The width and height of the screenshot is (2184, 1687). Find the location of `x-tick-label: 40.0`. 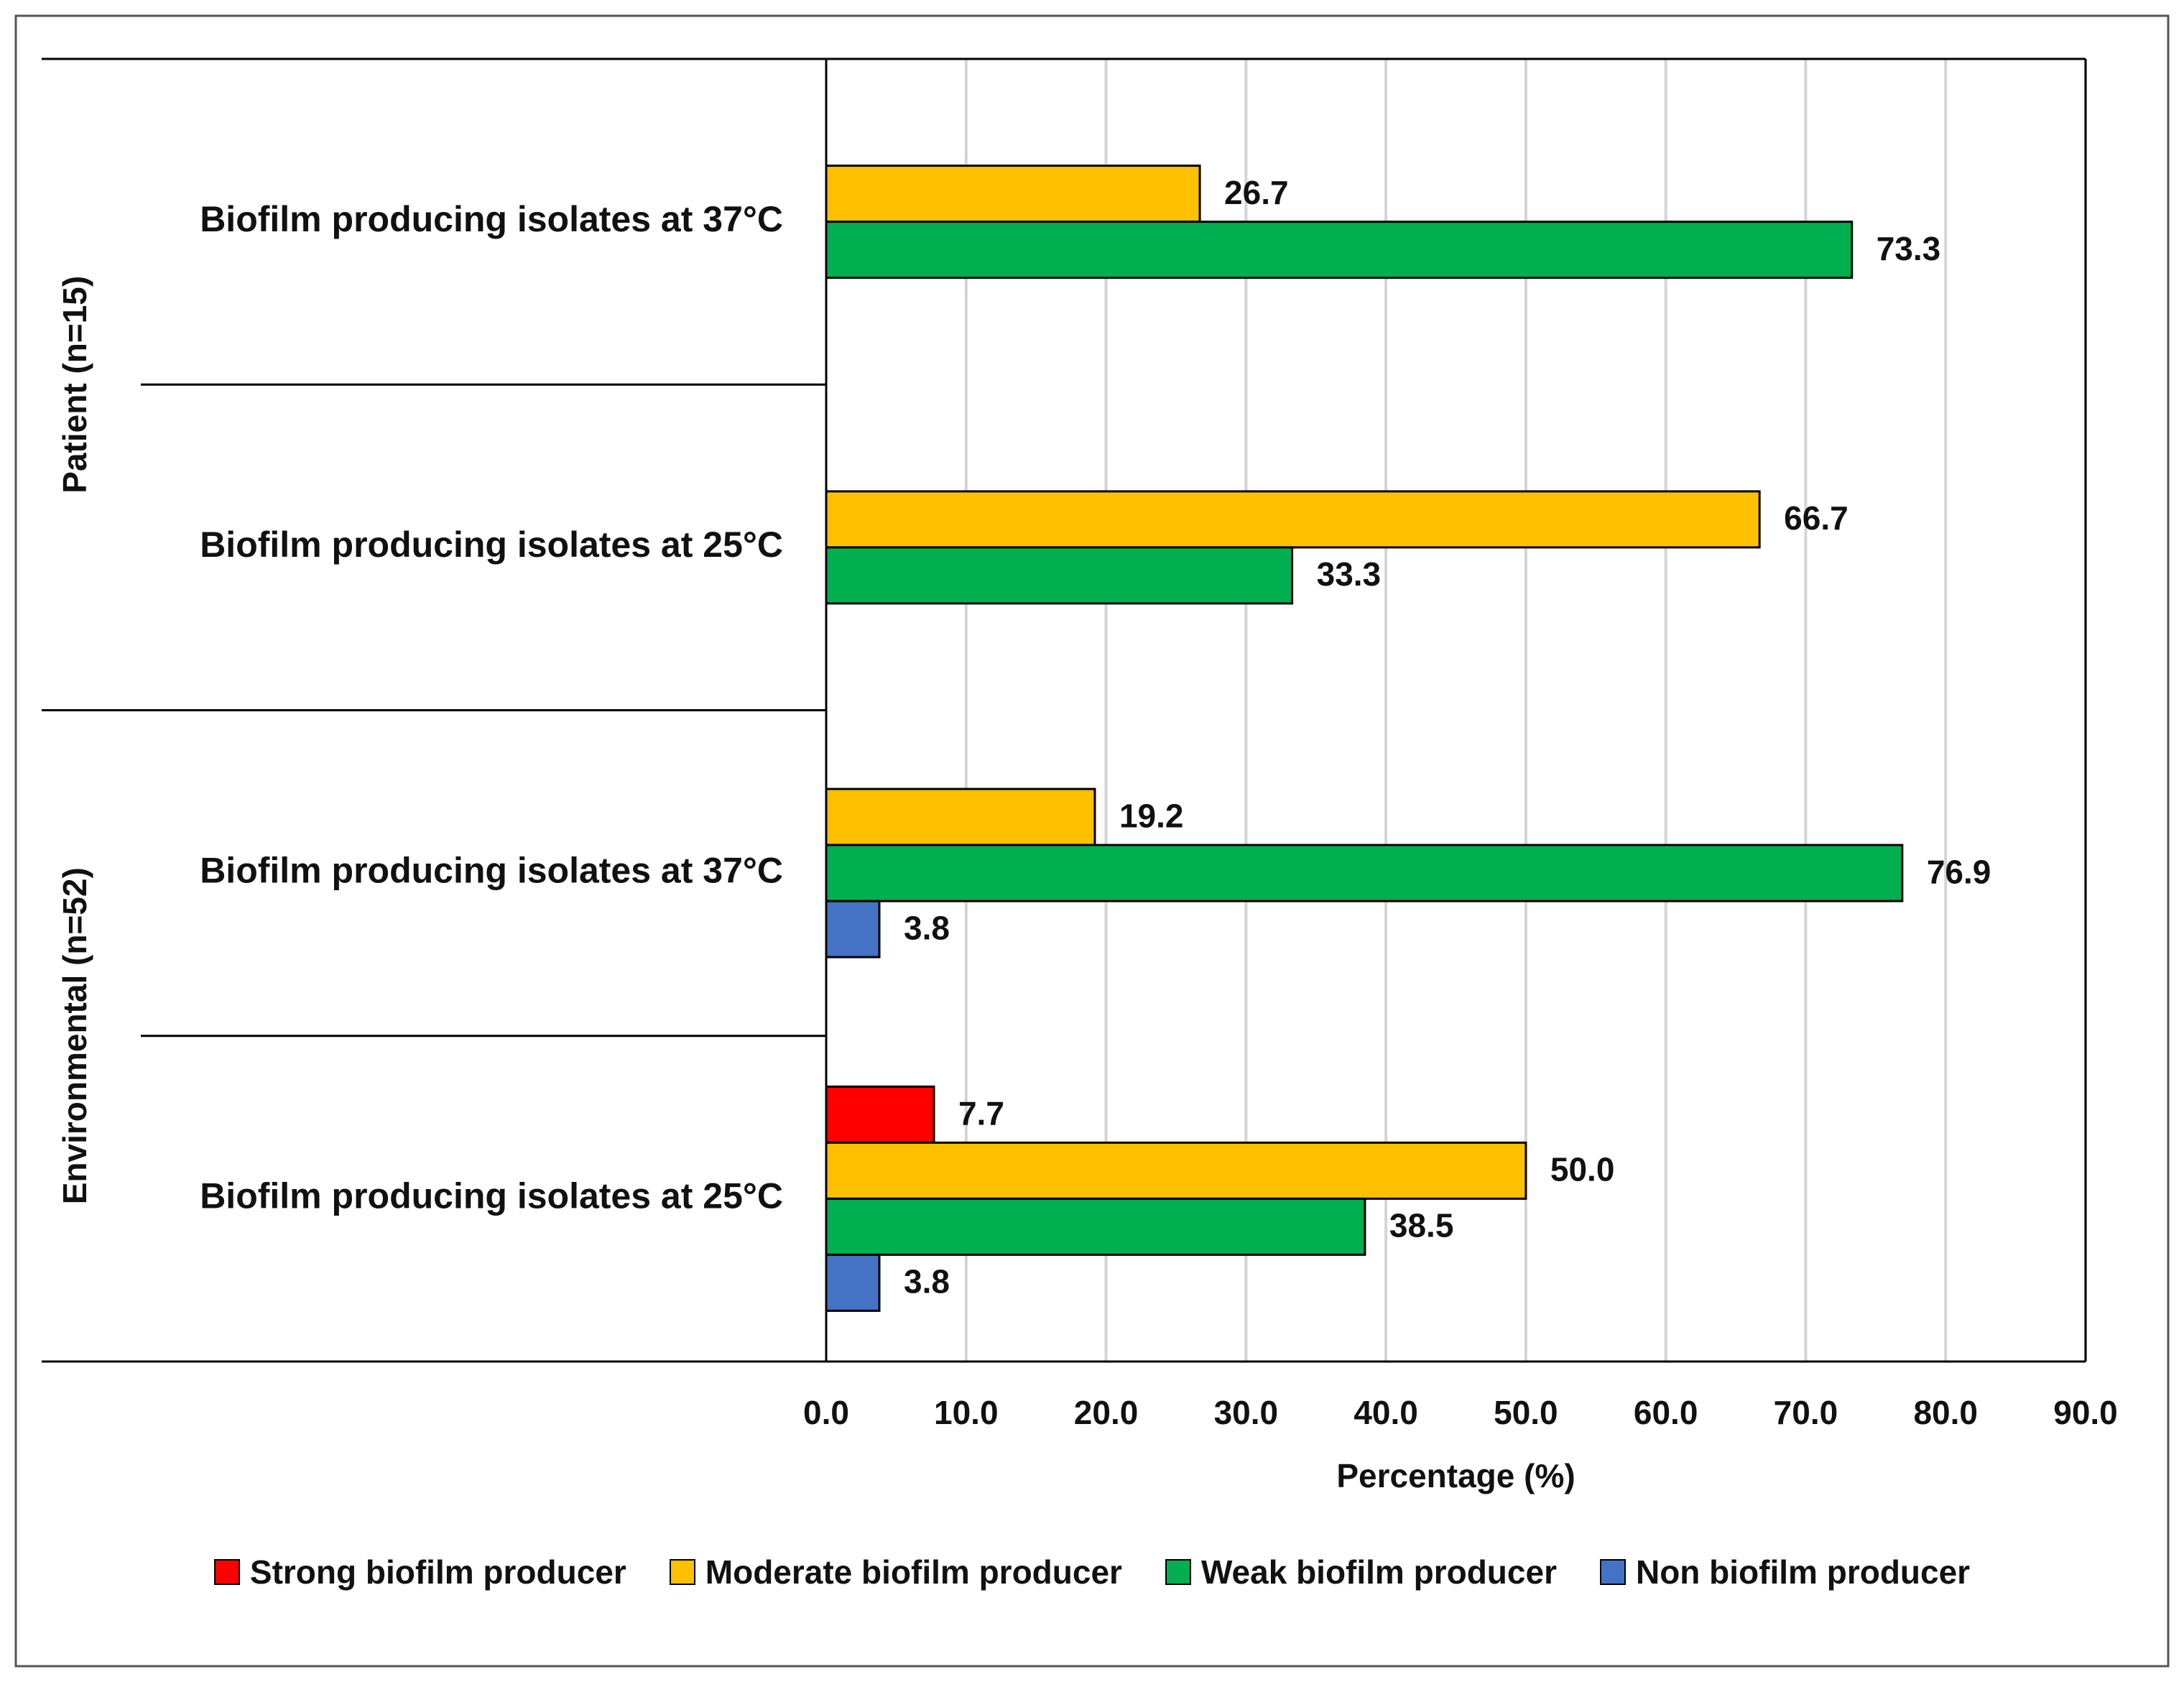

x-tick-label: 40.0 is located at coordinates (1386, 1412).